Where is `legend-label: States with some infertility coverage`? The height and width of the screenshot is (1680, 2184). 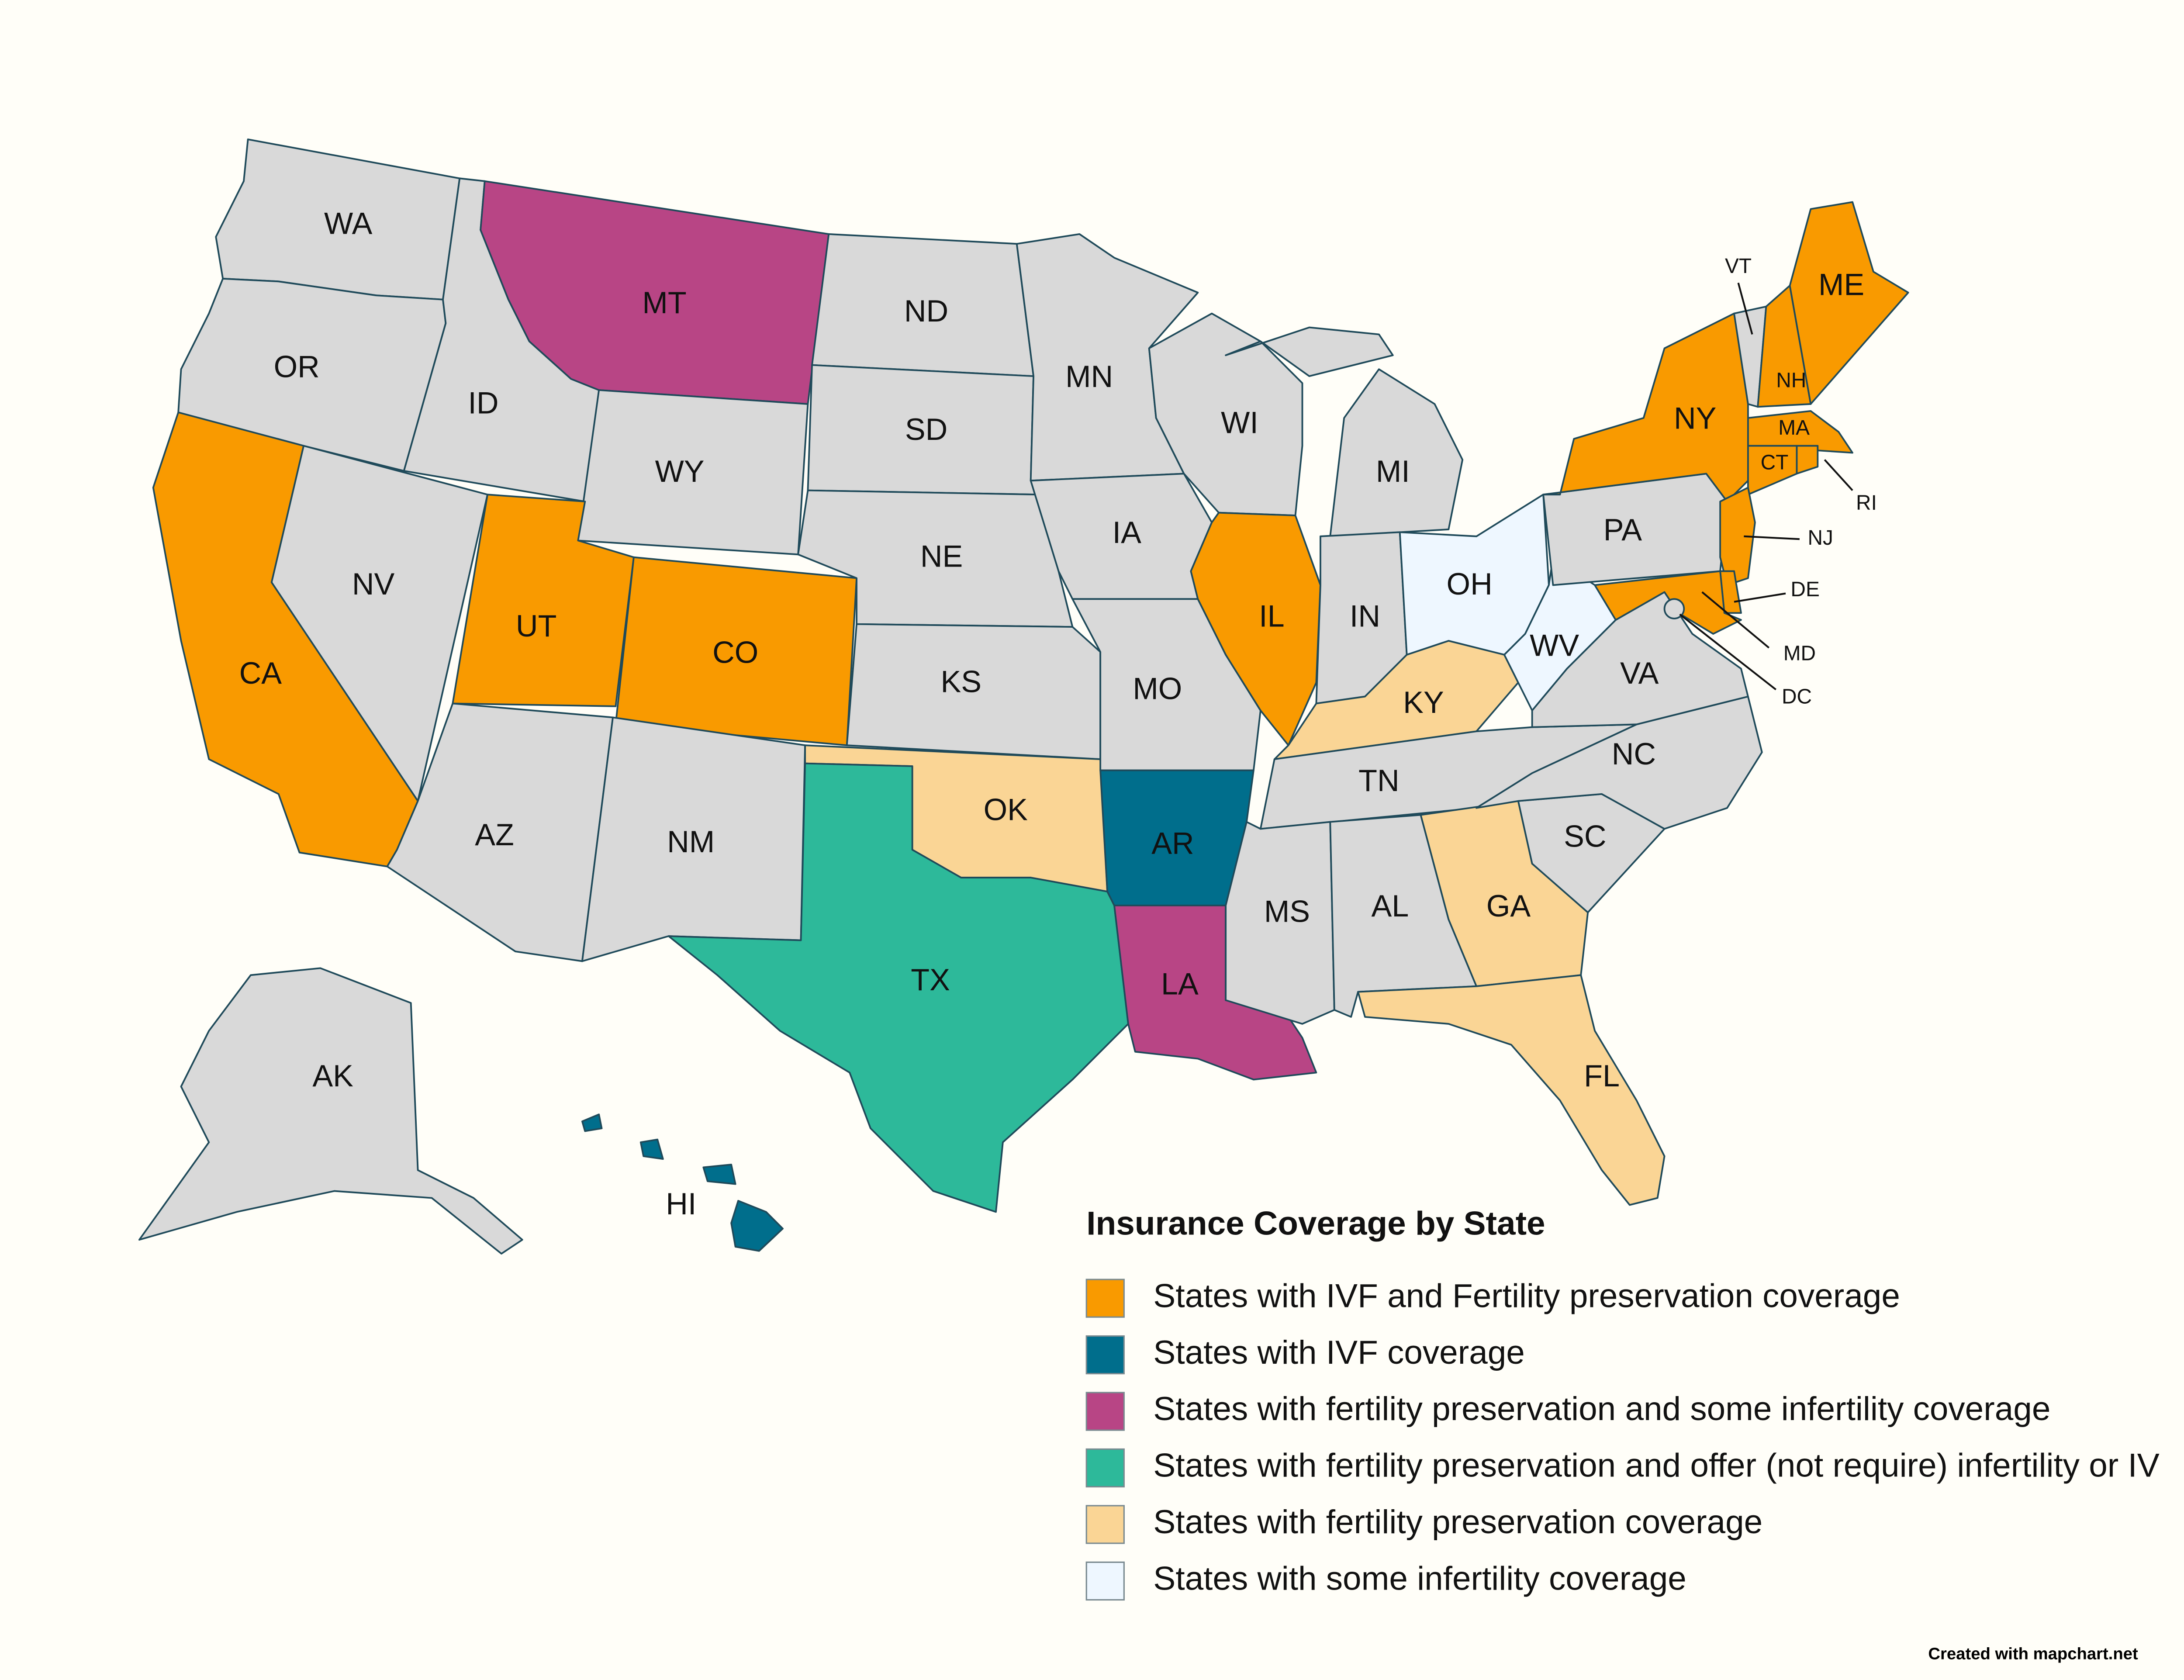 legend-label: States with some infertility coverage is located at coordinates (1419, 1578).